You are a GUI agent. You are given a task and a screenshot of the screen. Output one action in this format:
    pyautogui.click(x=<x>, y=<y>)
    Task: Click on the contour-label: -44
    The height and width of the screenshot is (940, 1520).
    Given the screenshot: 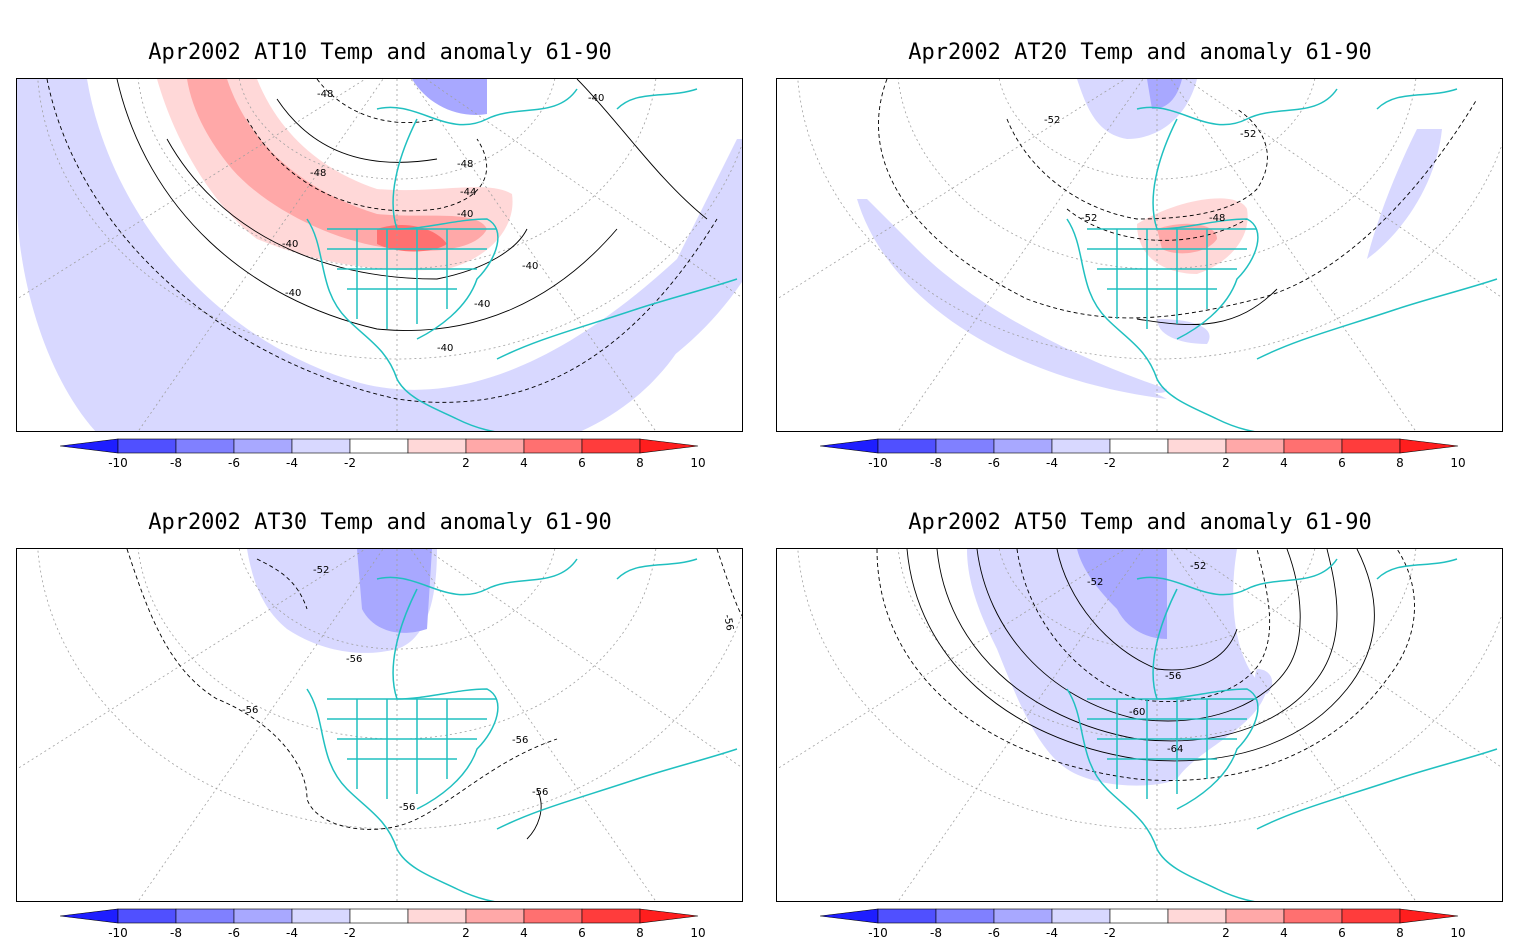 What is the action you would take?
    pyautogui.click(x=468, y=192)
    